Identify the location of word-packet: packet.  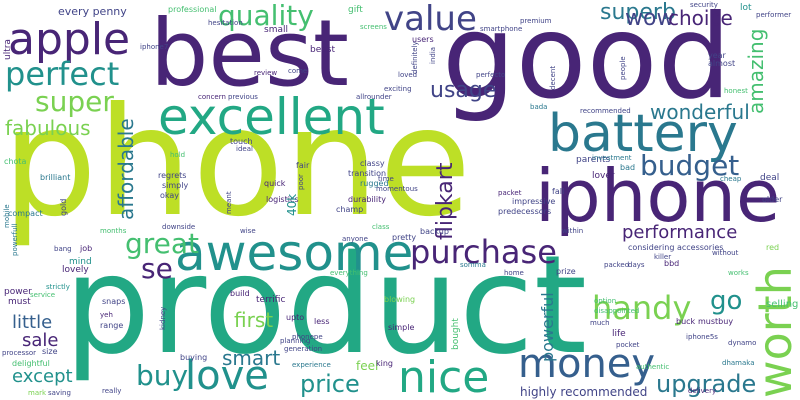
(510, 193).